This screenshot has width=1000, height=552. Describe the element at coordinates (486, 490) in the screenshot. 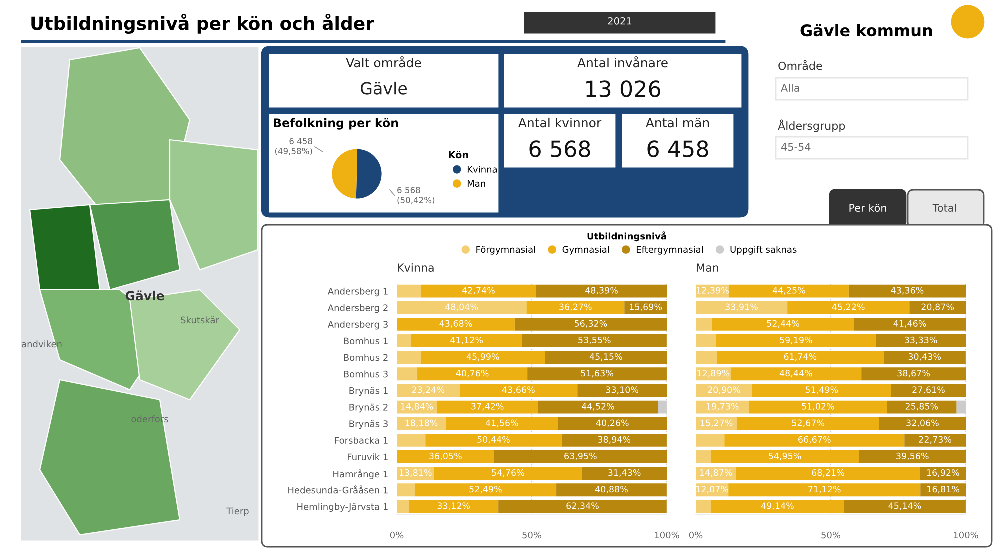

I see `data-label: 52,49%` at that location.